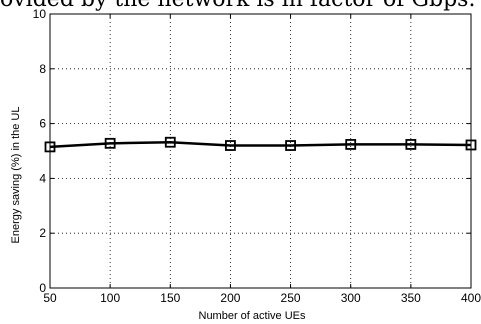  Describe the element at coordinates (411, 298) in the screenshot. I see `x-tick-label: 350` at that location.